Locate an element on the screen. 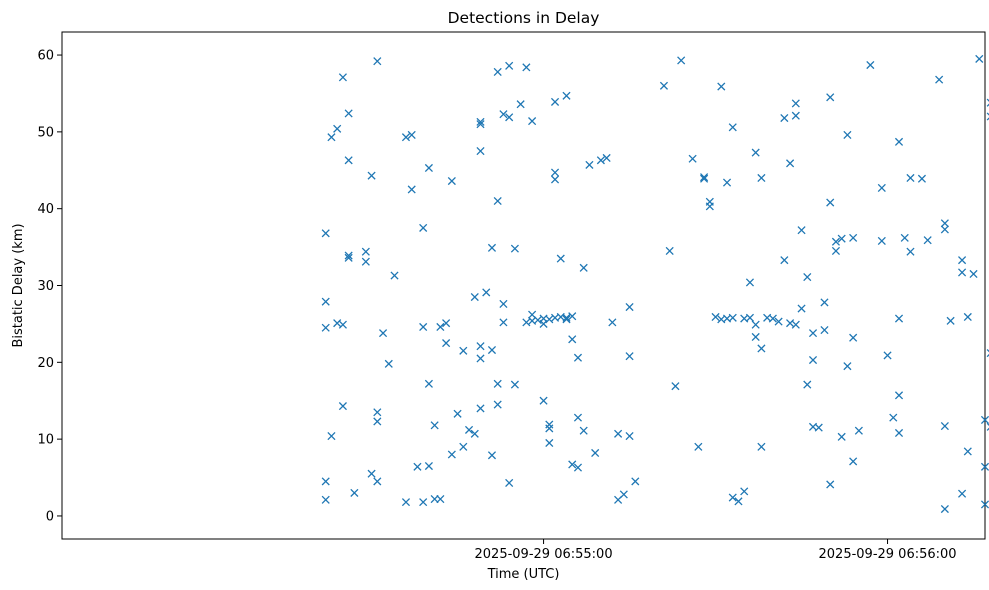 This screenshot has height=590, width=989. x-tick-label: 2025-09-29 06:56:00 is located at coordinates (888, 554).